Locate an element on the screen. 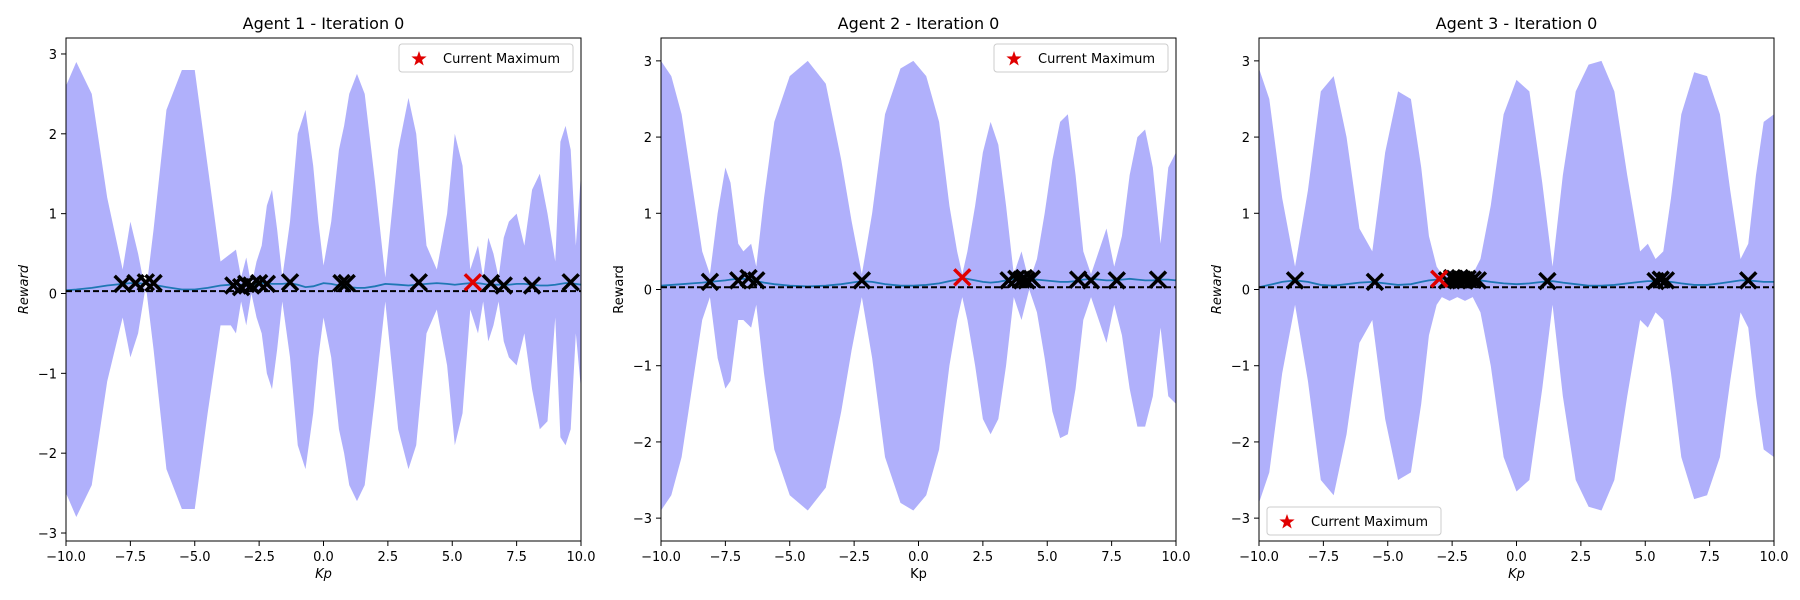 This screenshot has width=1800, height=600. chart-title: Agent 1 - Iteration 0 is located at coordinates (324, 23).